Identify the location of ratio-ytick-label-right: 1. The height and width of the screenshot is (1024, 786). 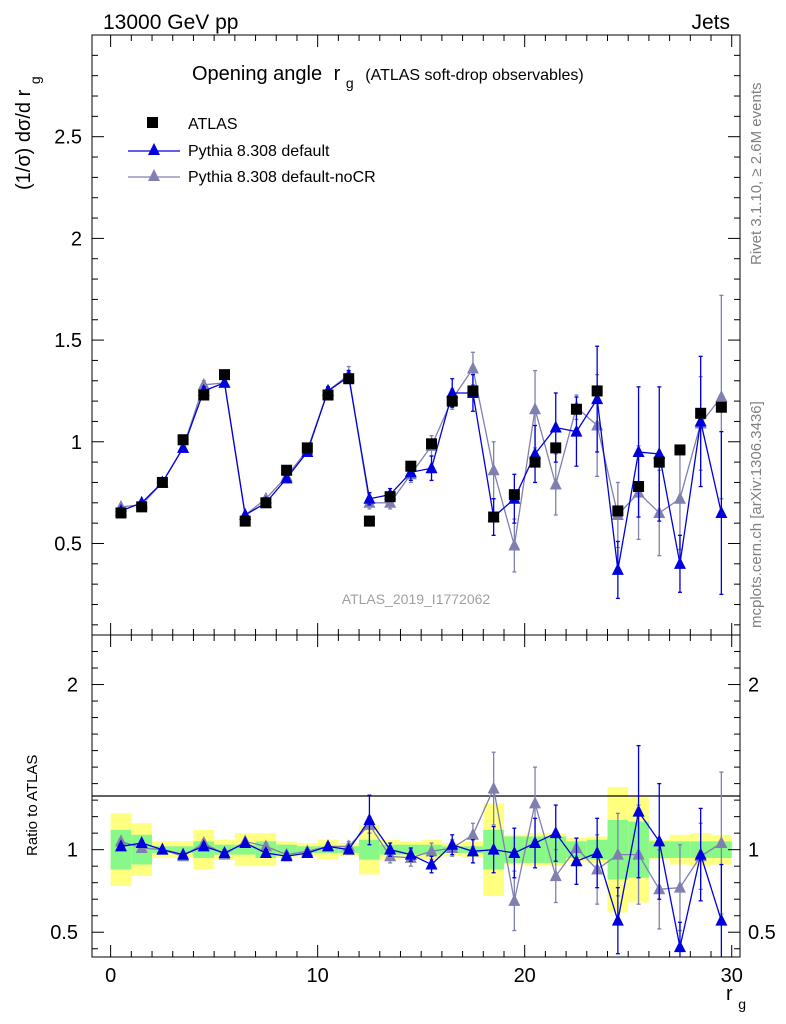
(753, 851).